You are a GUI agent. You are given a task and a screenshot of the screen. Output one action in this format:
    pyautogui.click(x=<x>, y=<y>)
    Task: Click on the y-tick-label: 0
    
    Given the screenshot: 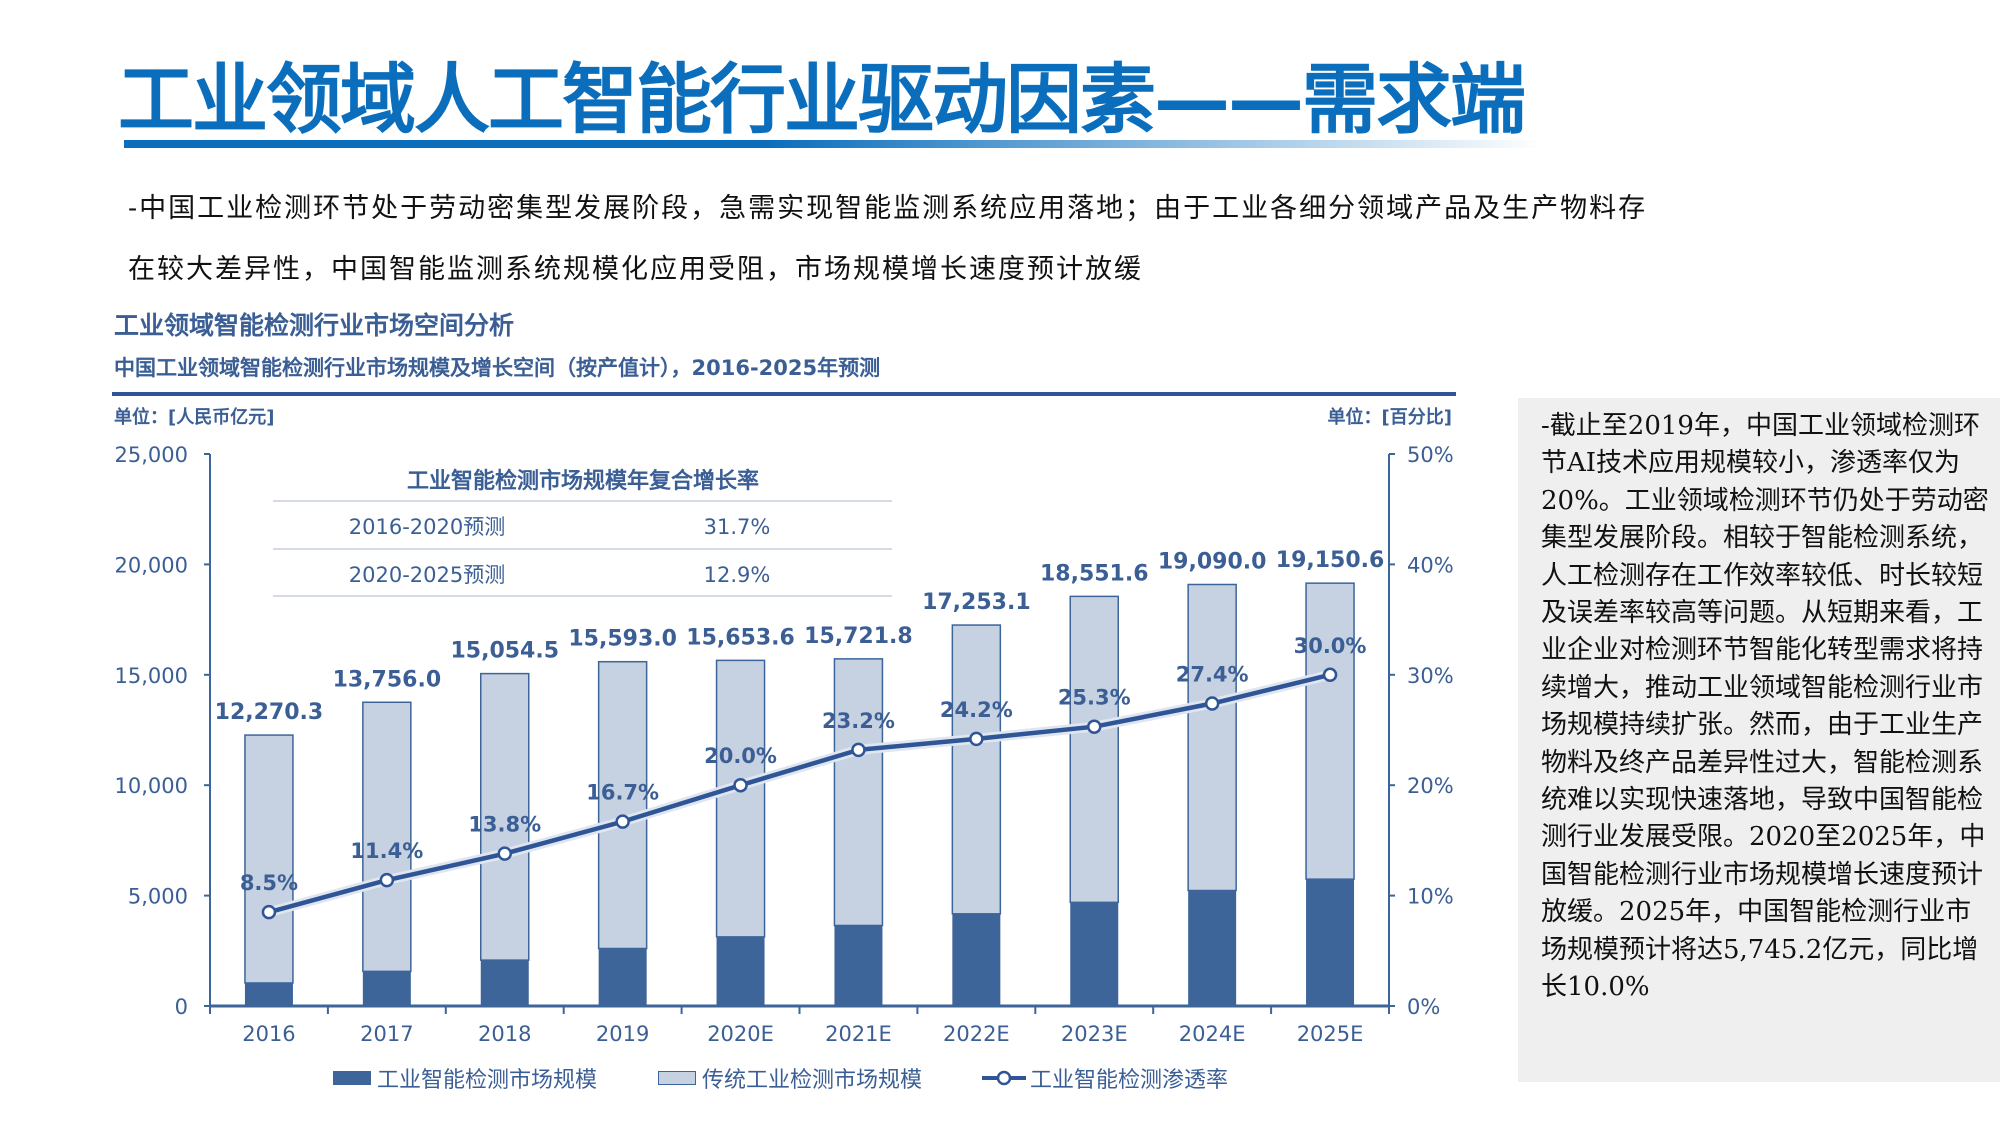 What is the action you would take?
    pyautogui.click(x=181, y=1007)
    